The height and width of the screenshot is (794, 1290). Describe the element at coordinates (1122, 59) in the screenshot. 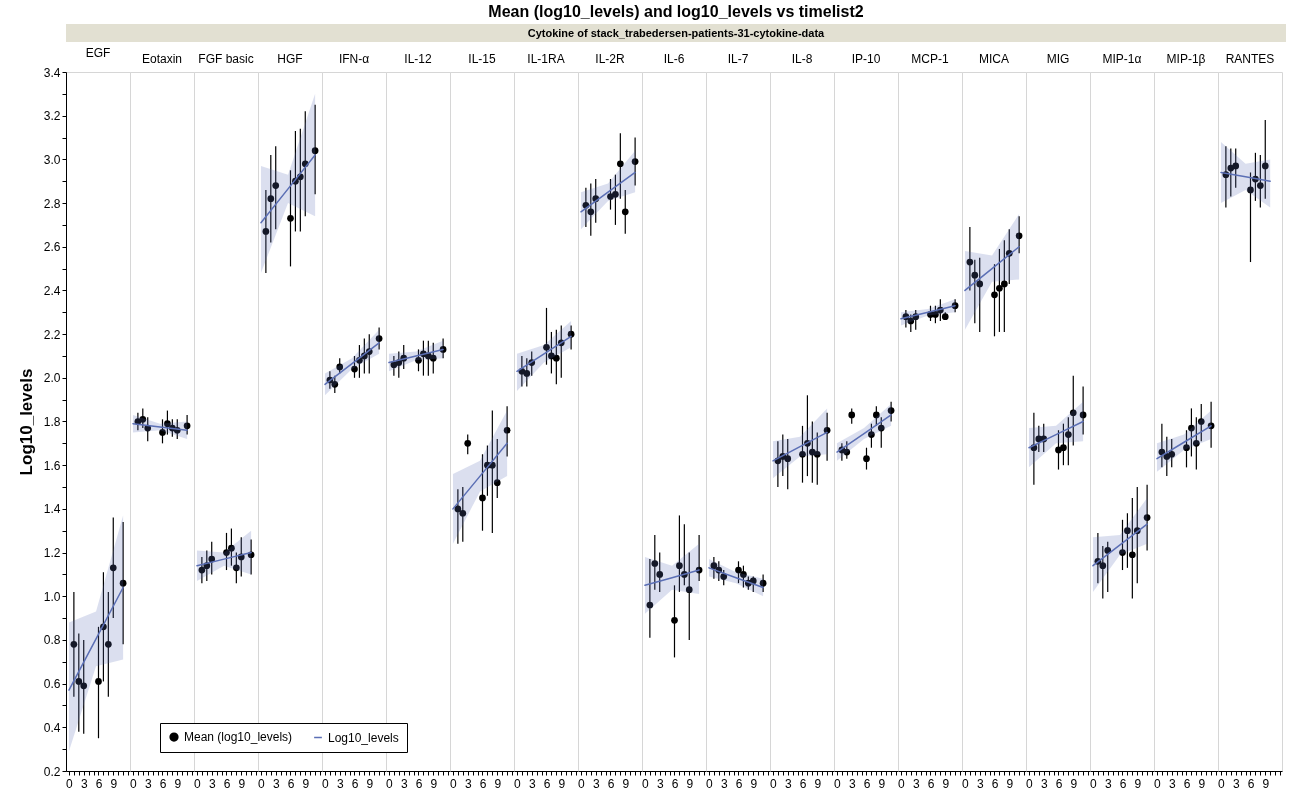

I see `chart-title: MIP-1α` at that location.